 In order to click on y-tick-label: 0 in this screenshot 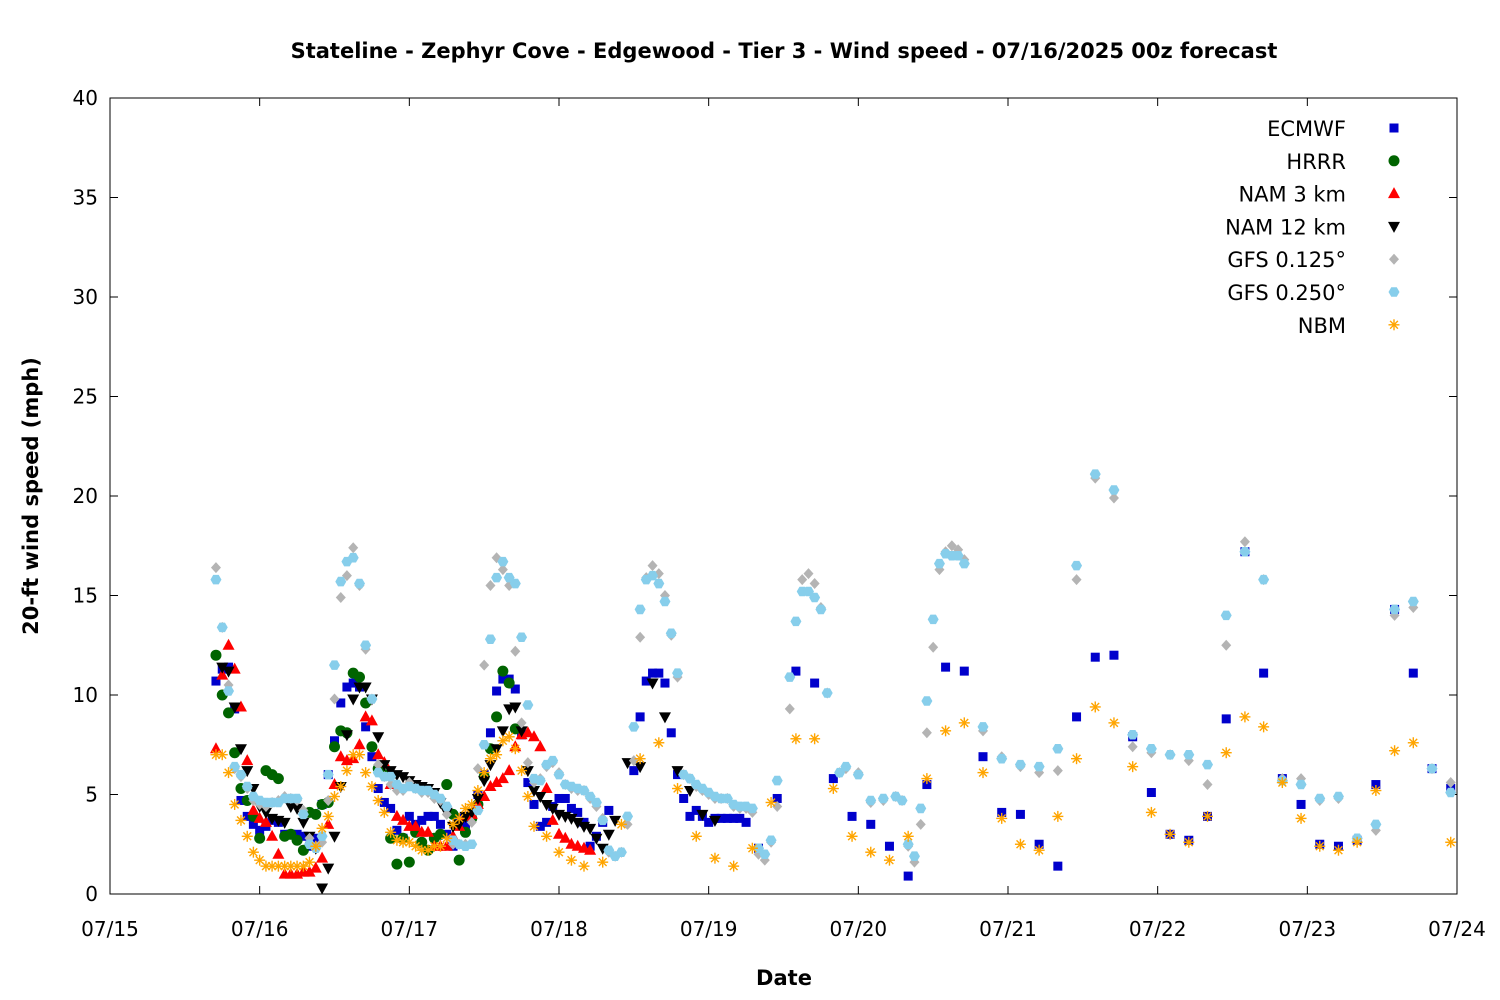, I will do `click(91, 894)`.